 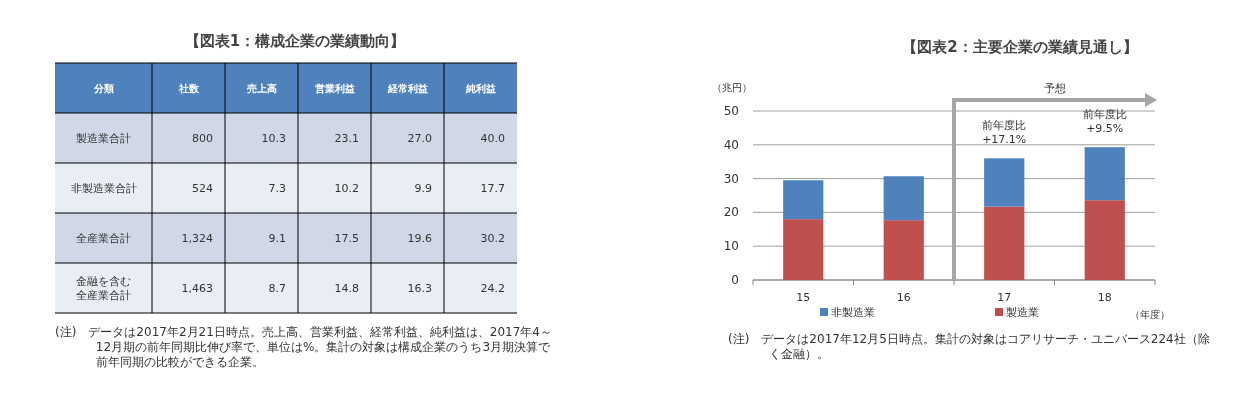 What do you see at coordinates (419, 238) in the screenshot?
I see `data-label: 19.6` at bounding box center [419, 238].